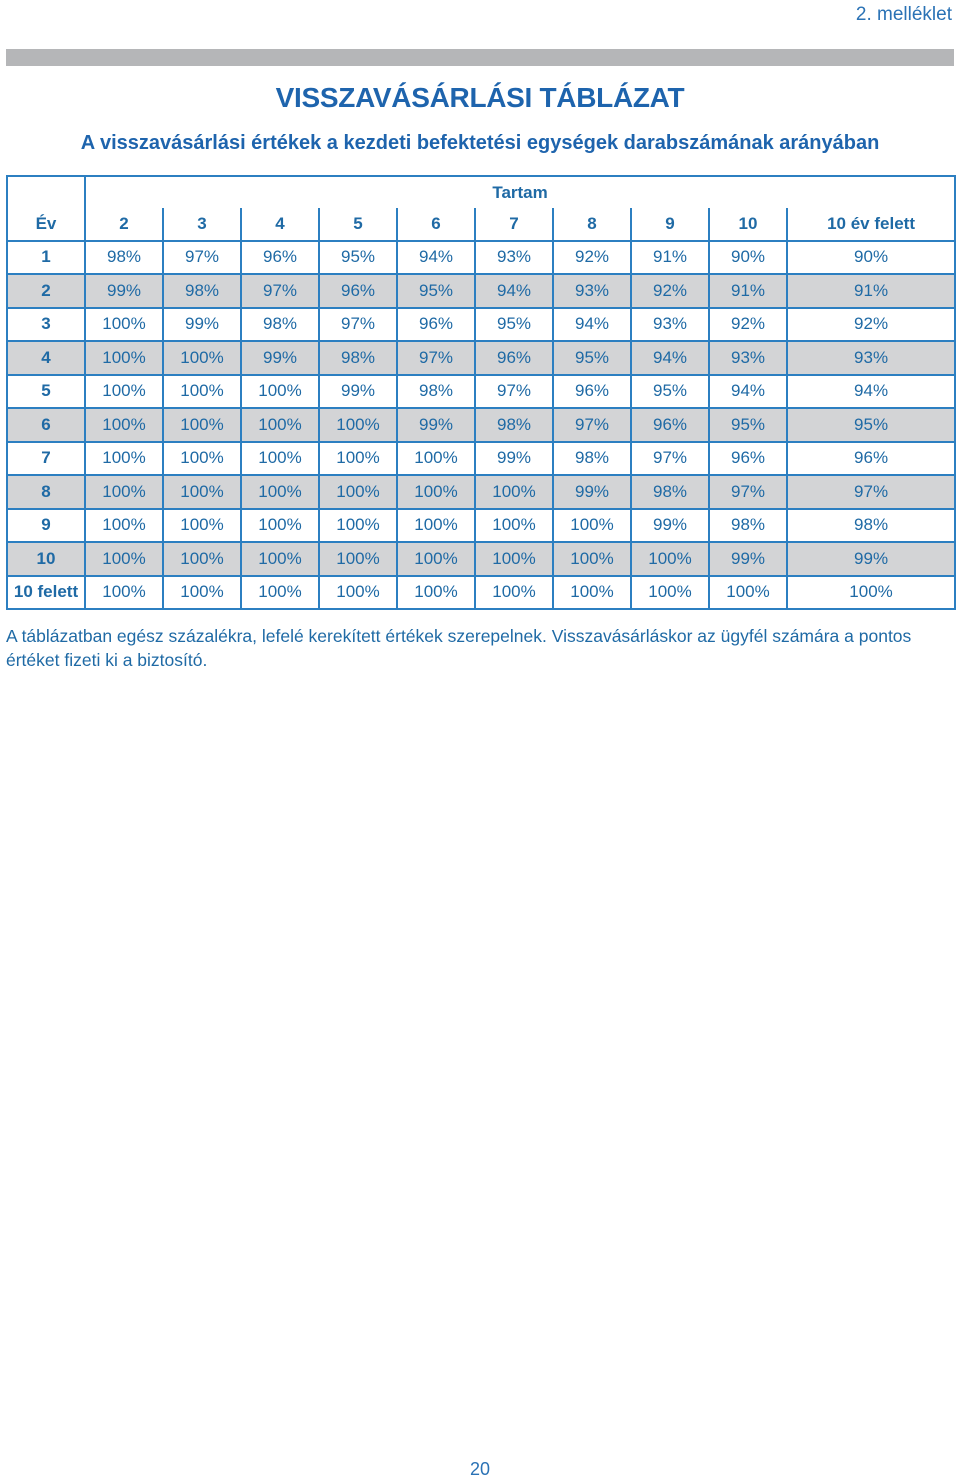 The height and width of the screenshot is (1481, 960). What do you see at coordinates (46, 358) in the screenshot?
I see `row-year-label: 4` at bounding box center [46, 358].